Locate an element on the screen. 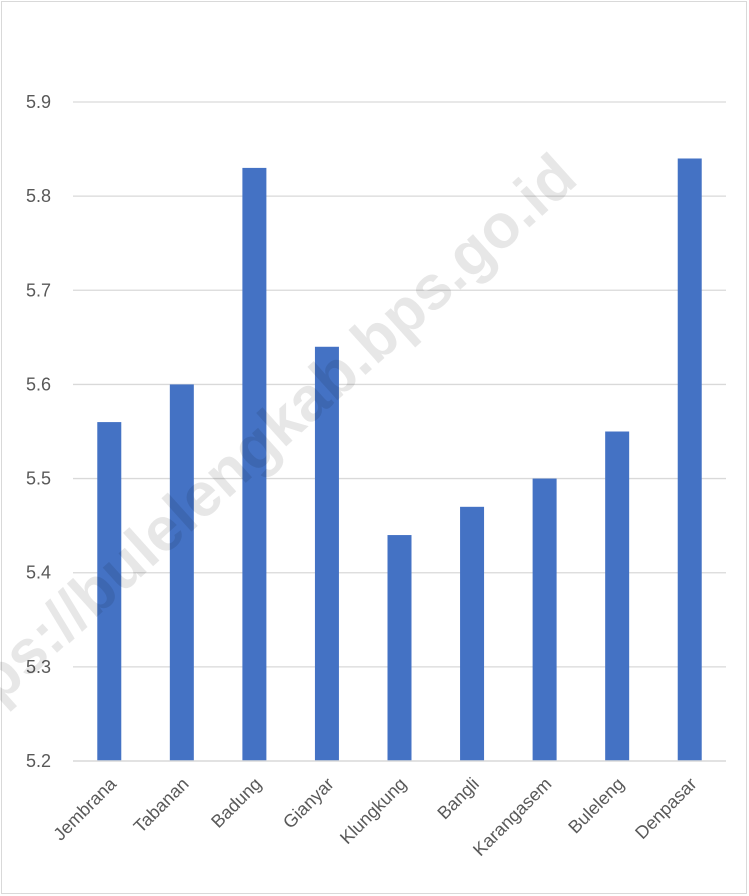  y-tick-label: 5.6 is located at coordinates (38, 384).